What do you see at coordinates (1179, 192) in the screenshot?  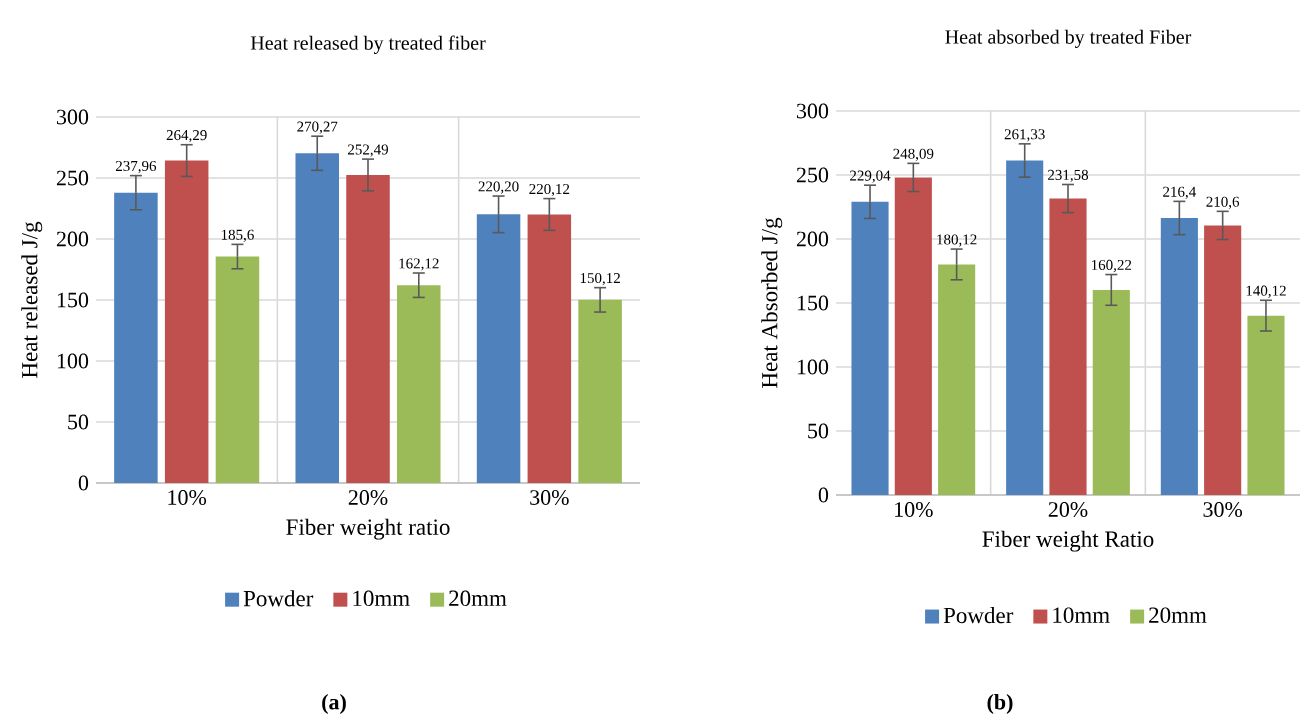 I see `data-label: 216,4` at bounding box center [1179, 192].